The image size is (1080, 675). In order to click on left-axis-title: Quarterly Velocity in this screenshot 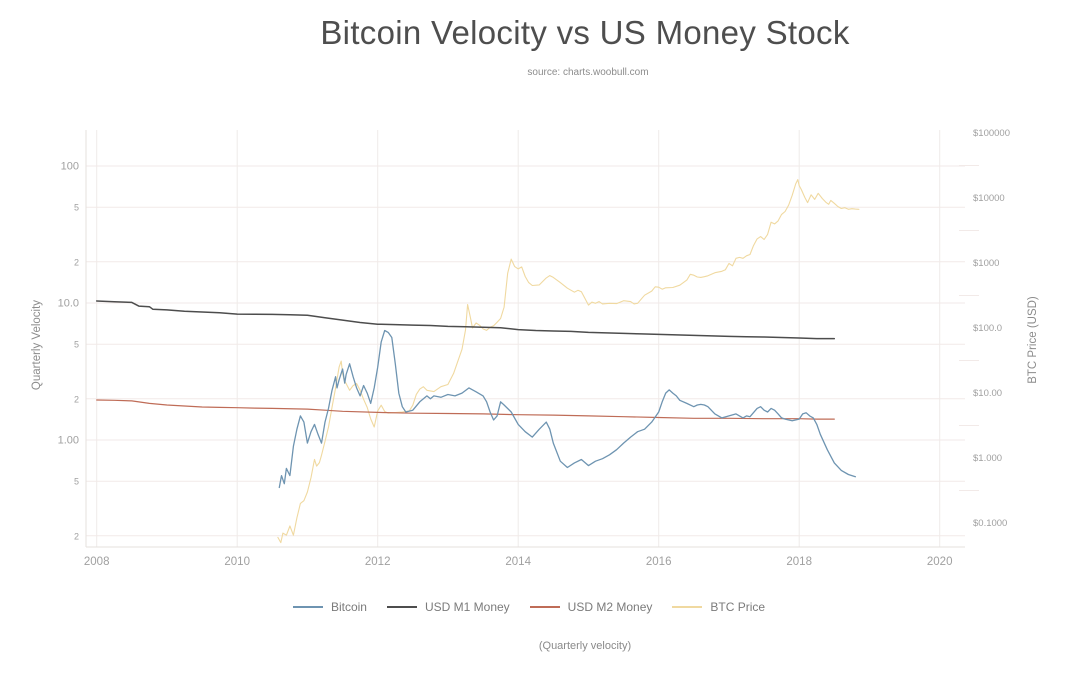, I will do `click(37, 345)`.